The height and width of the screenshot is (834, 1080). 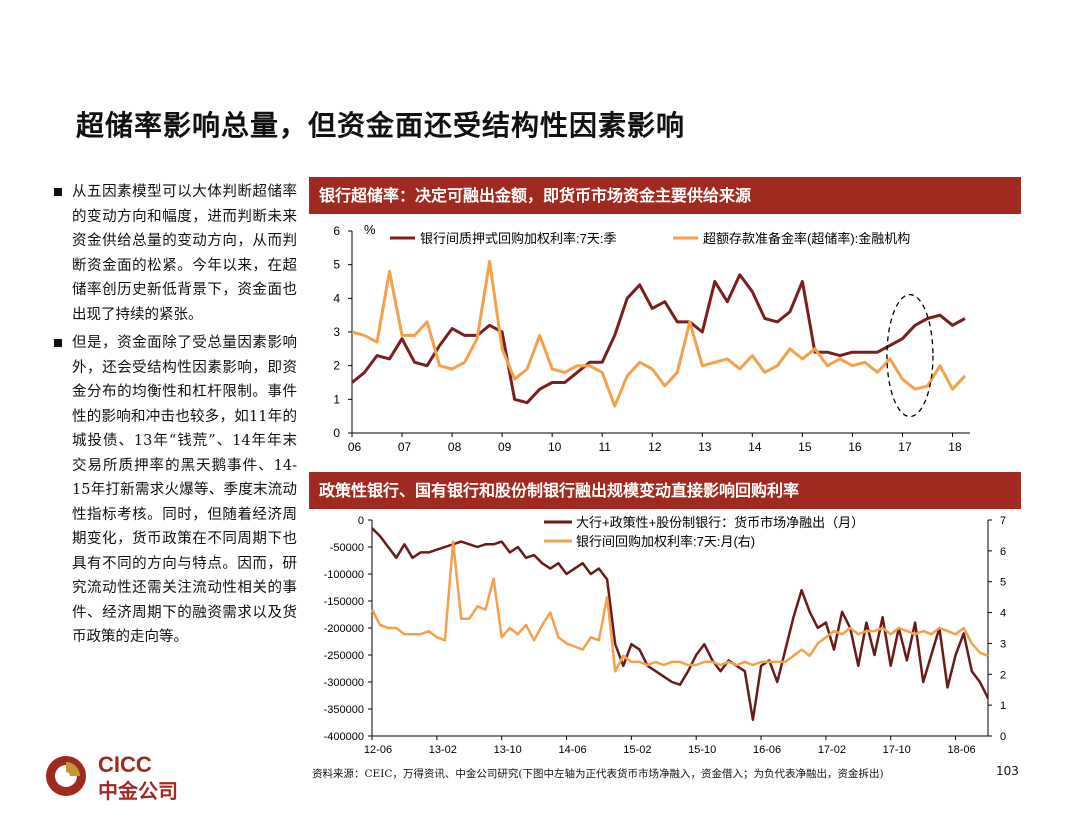 What do you see at coordinates (344, 683) in the screenshot?
I see `y-tick-label-left: -300000` at bounding box center [344, 683].